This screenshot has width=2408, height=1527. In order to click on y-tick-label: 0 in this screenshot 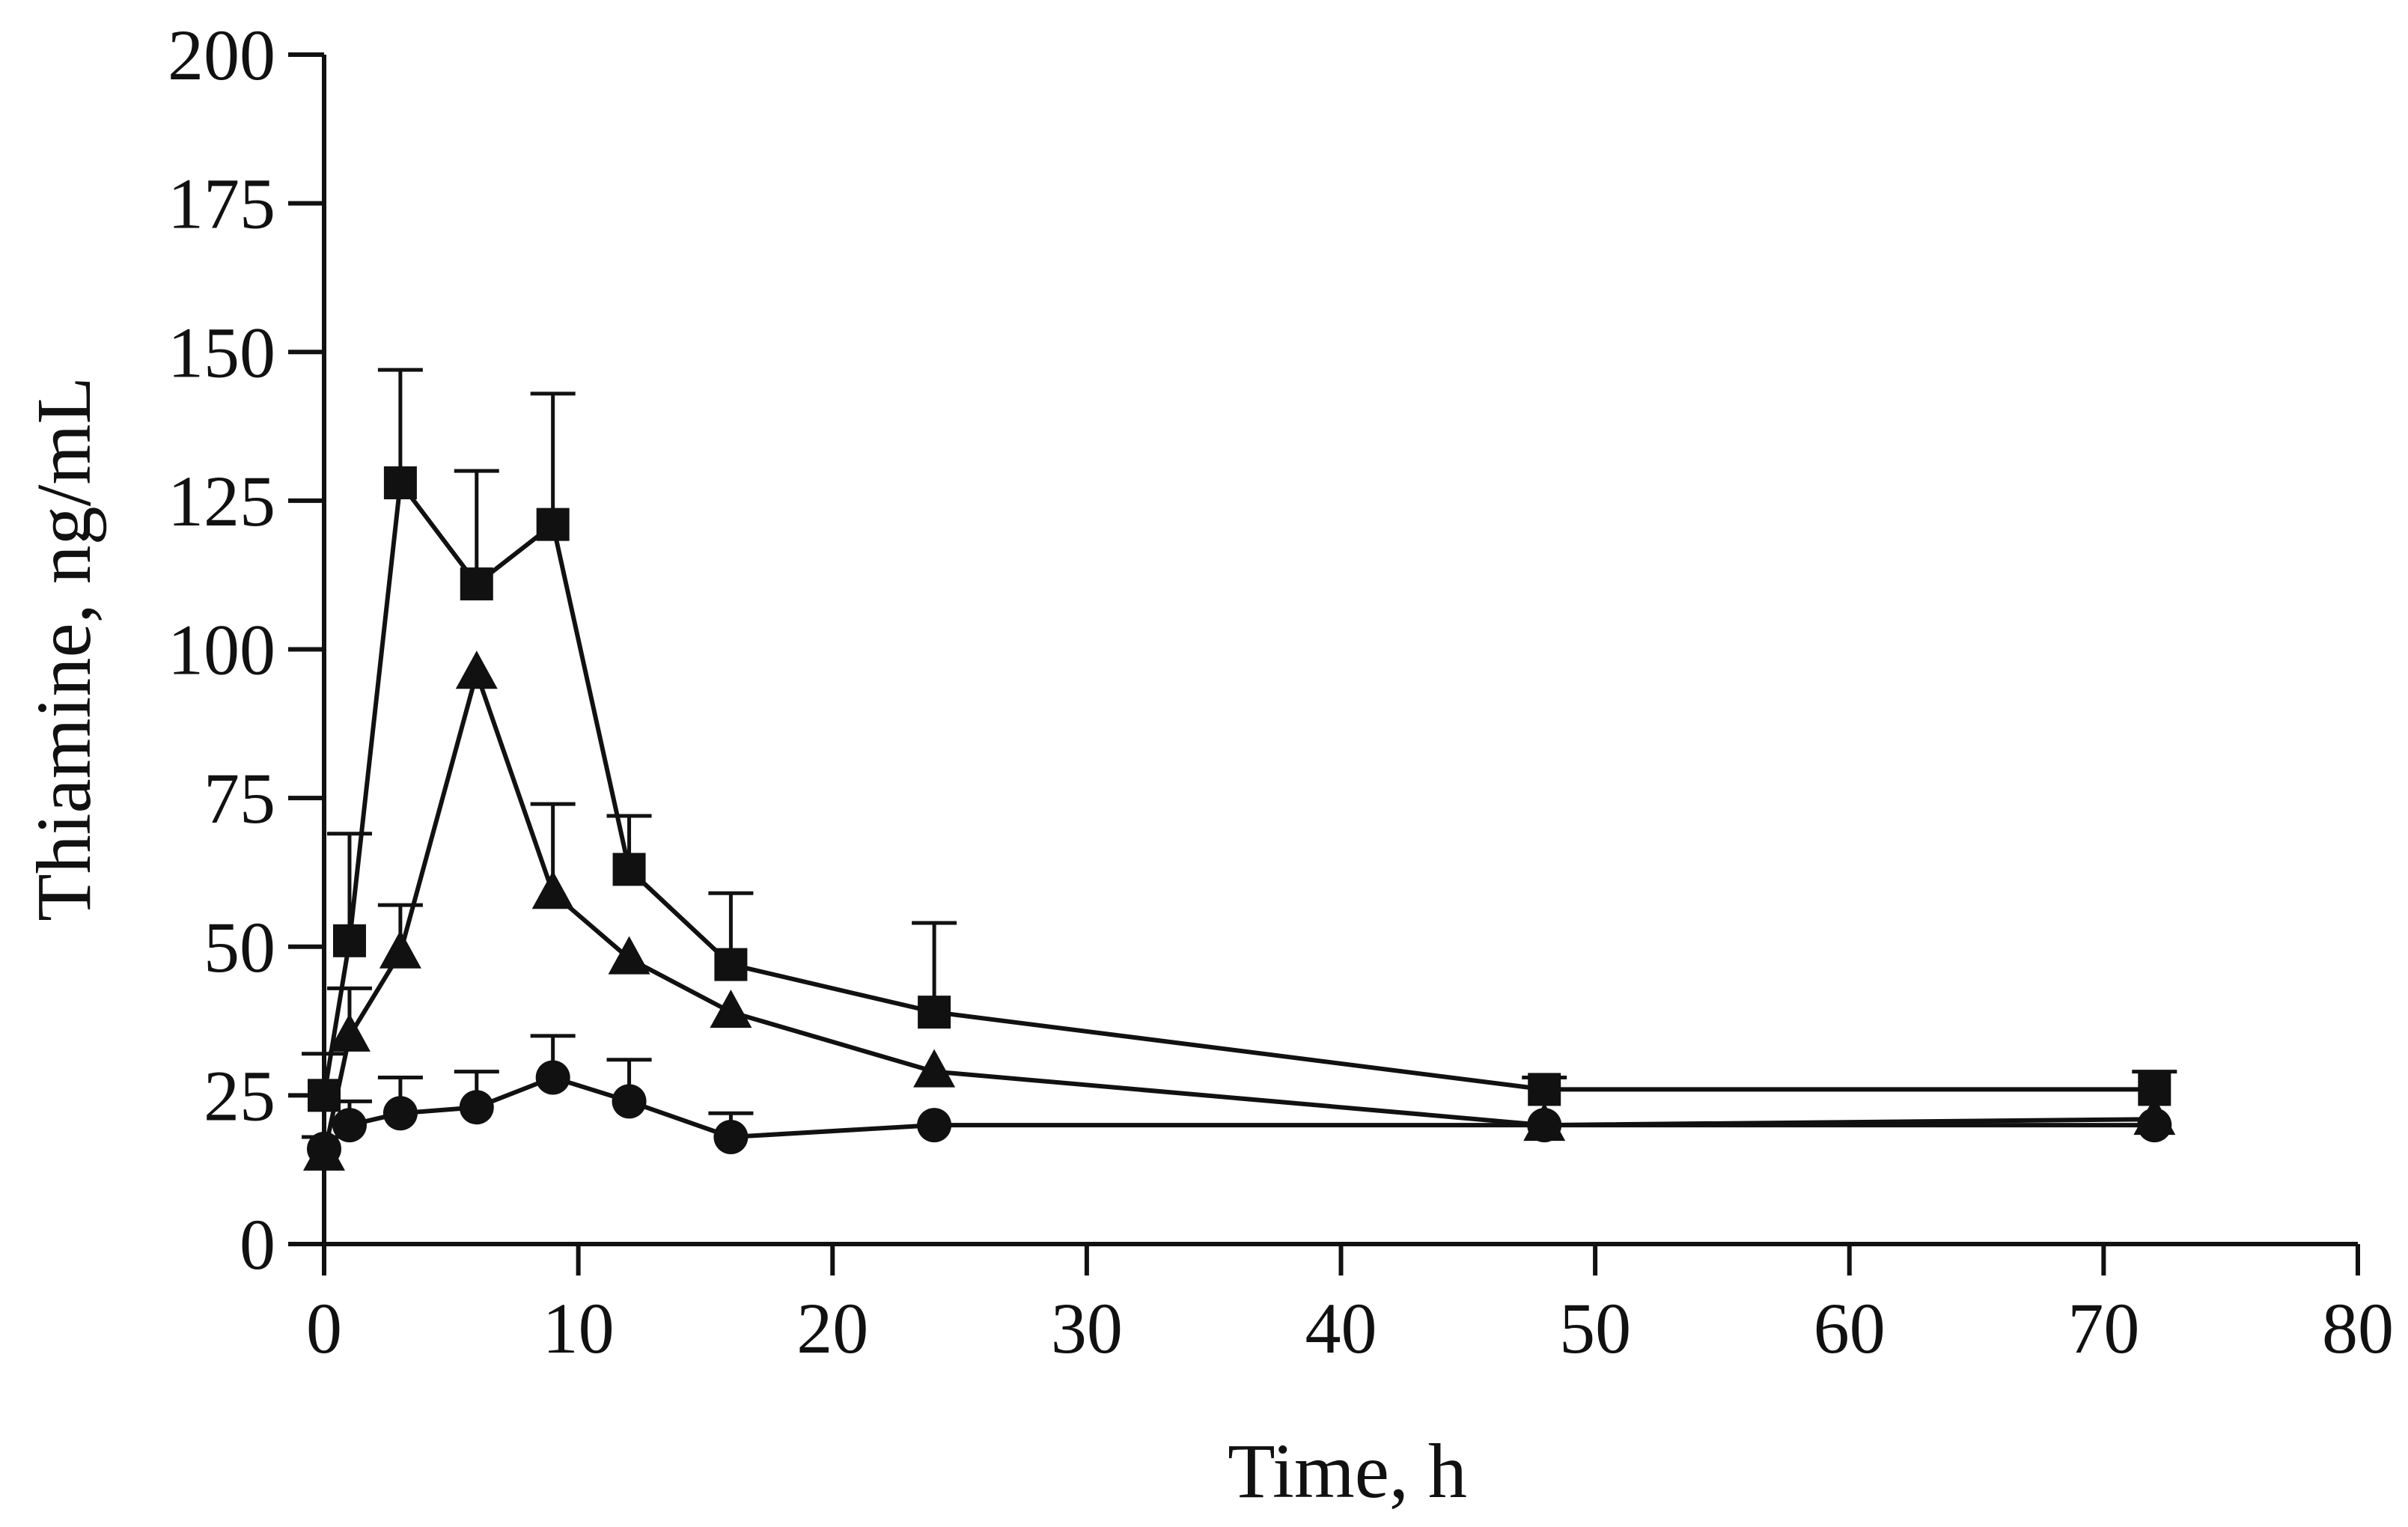, I will do `click(257, 1244)`.